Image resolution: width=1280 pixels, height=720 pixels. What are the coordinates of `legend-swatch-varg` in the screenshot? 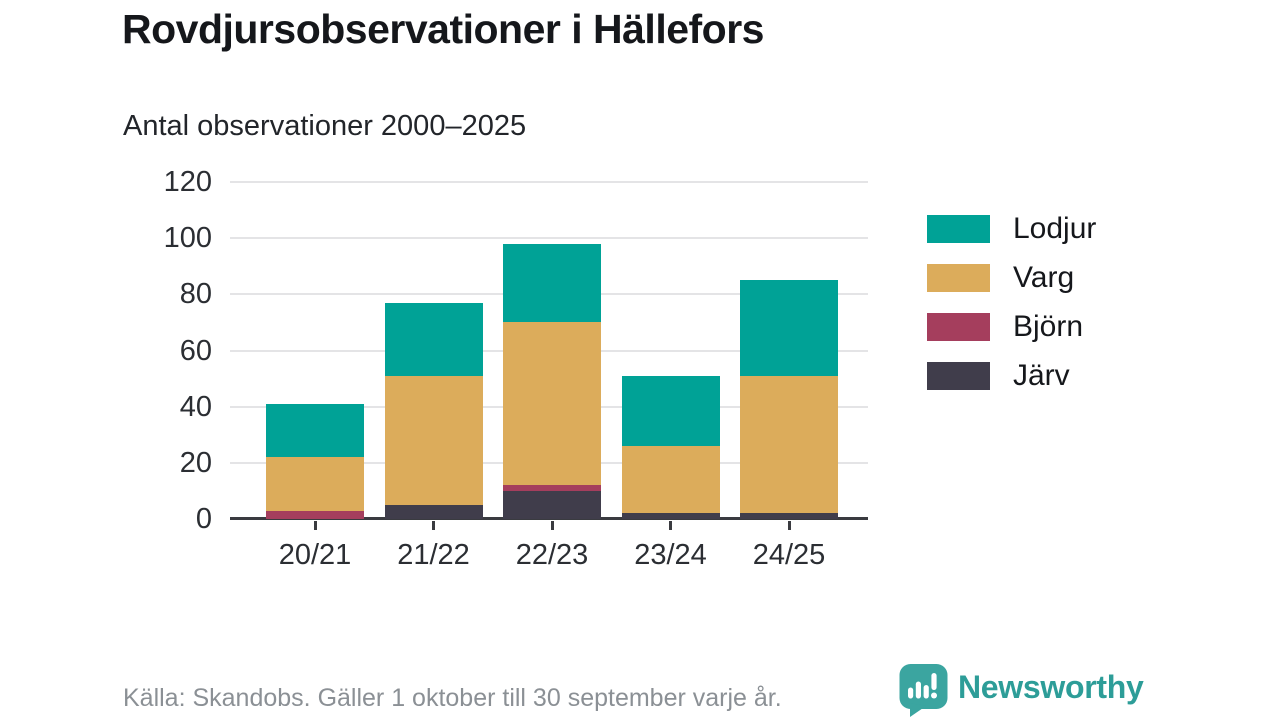 It's located at (958, 278).